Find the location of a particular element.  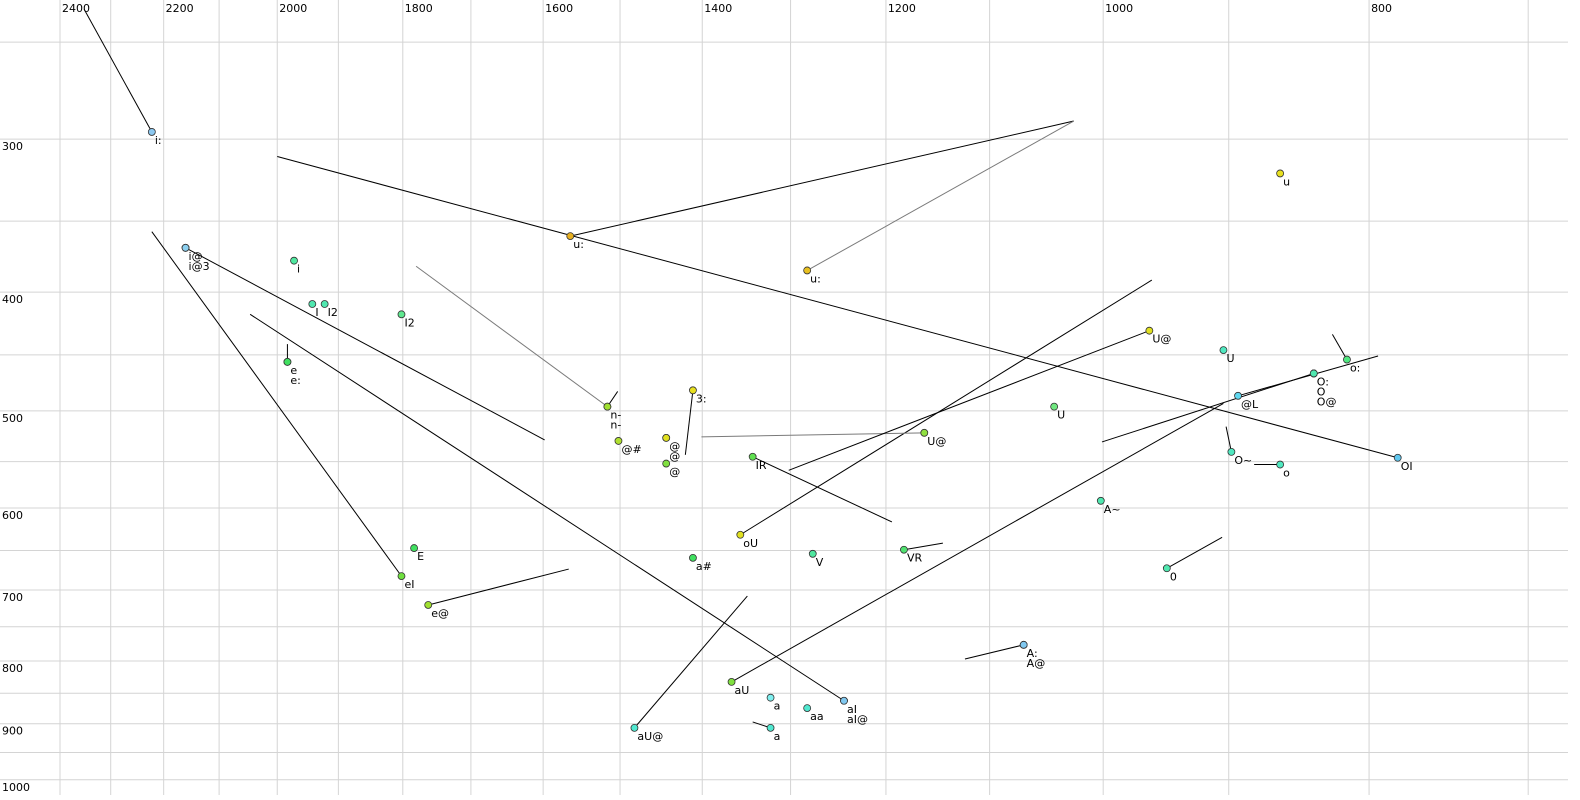

vowel-label: n- is located at coordinates (615, 425).